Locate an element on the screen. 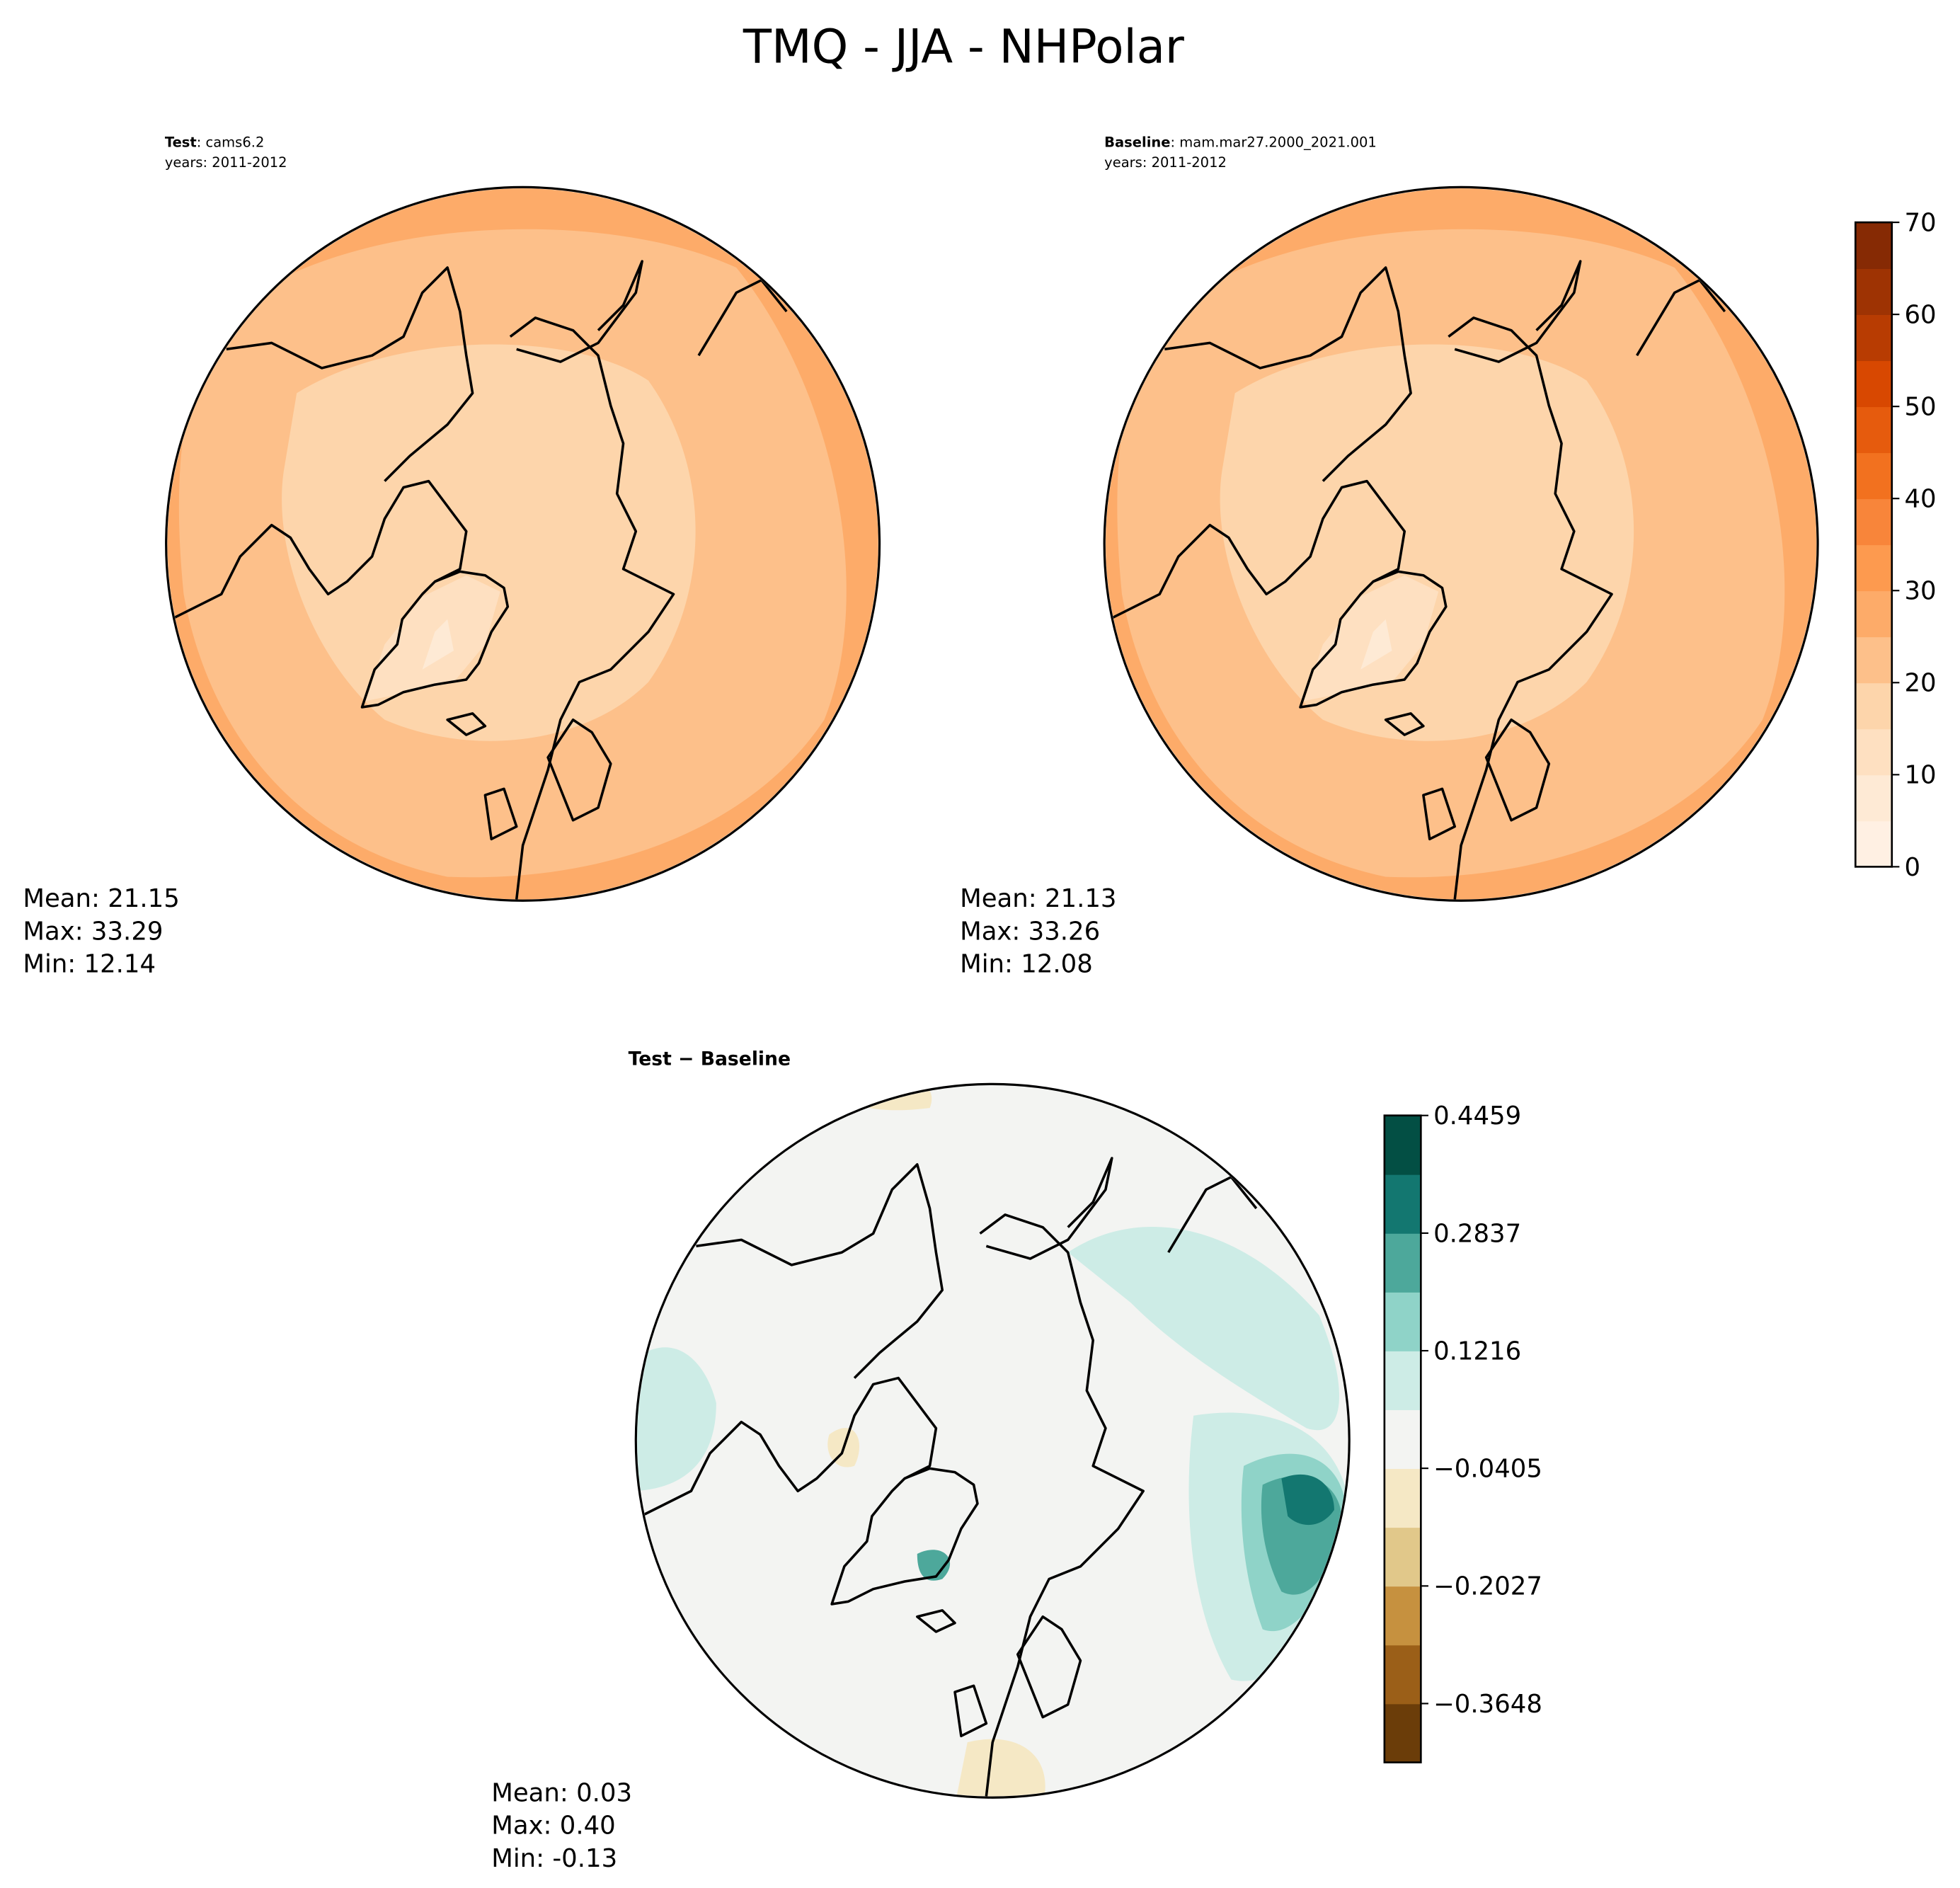  baseline-mean: Mean: 21.13 is located at coordinates (1038, 898).